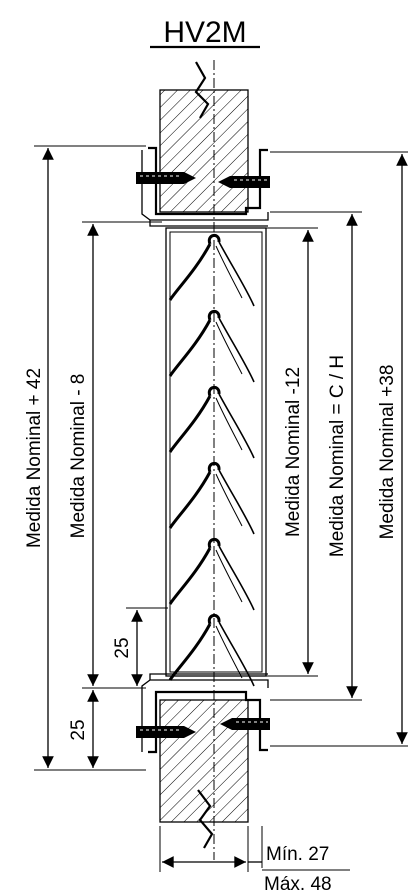 This screenshot has width=408, height=895. I want to click on label-nominal-plus-38: Medida Nominal +38, so click(387, 452).